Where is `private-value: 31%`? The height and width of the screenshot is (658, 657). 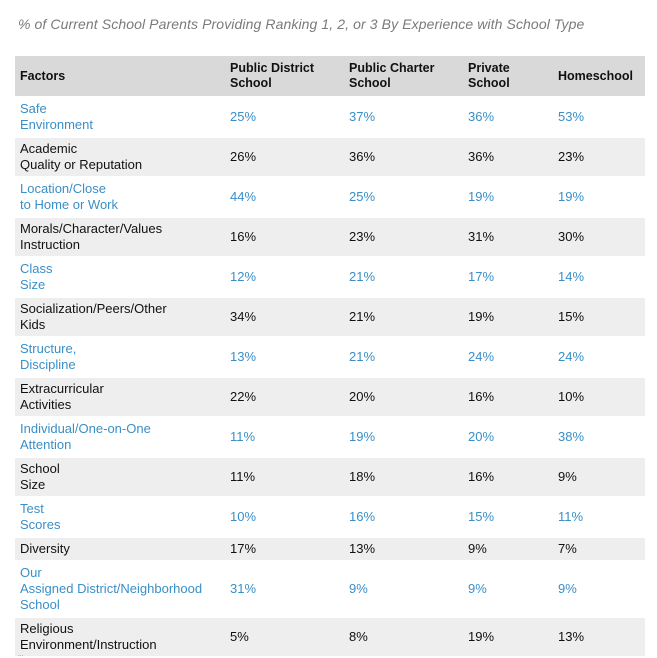
private-value: 31% is located at coordinates (481, 236).